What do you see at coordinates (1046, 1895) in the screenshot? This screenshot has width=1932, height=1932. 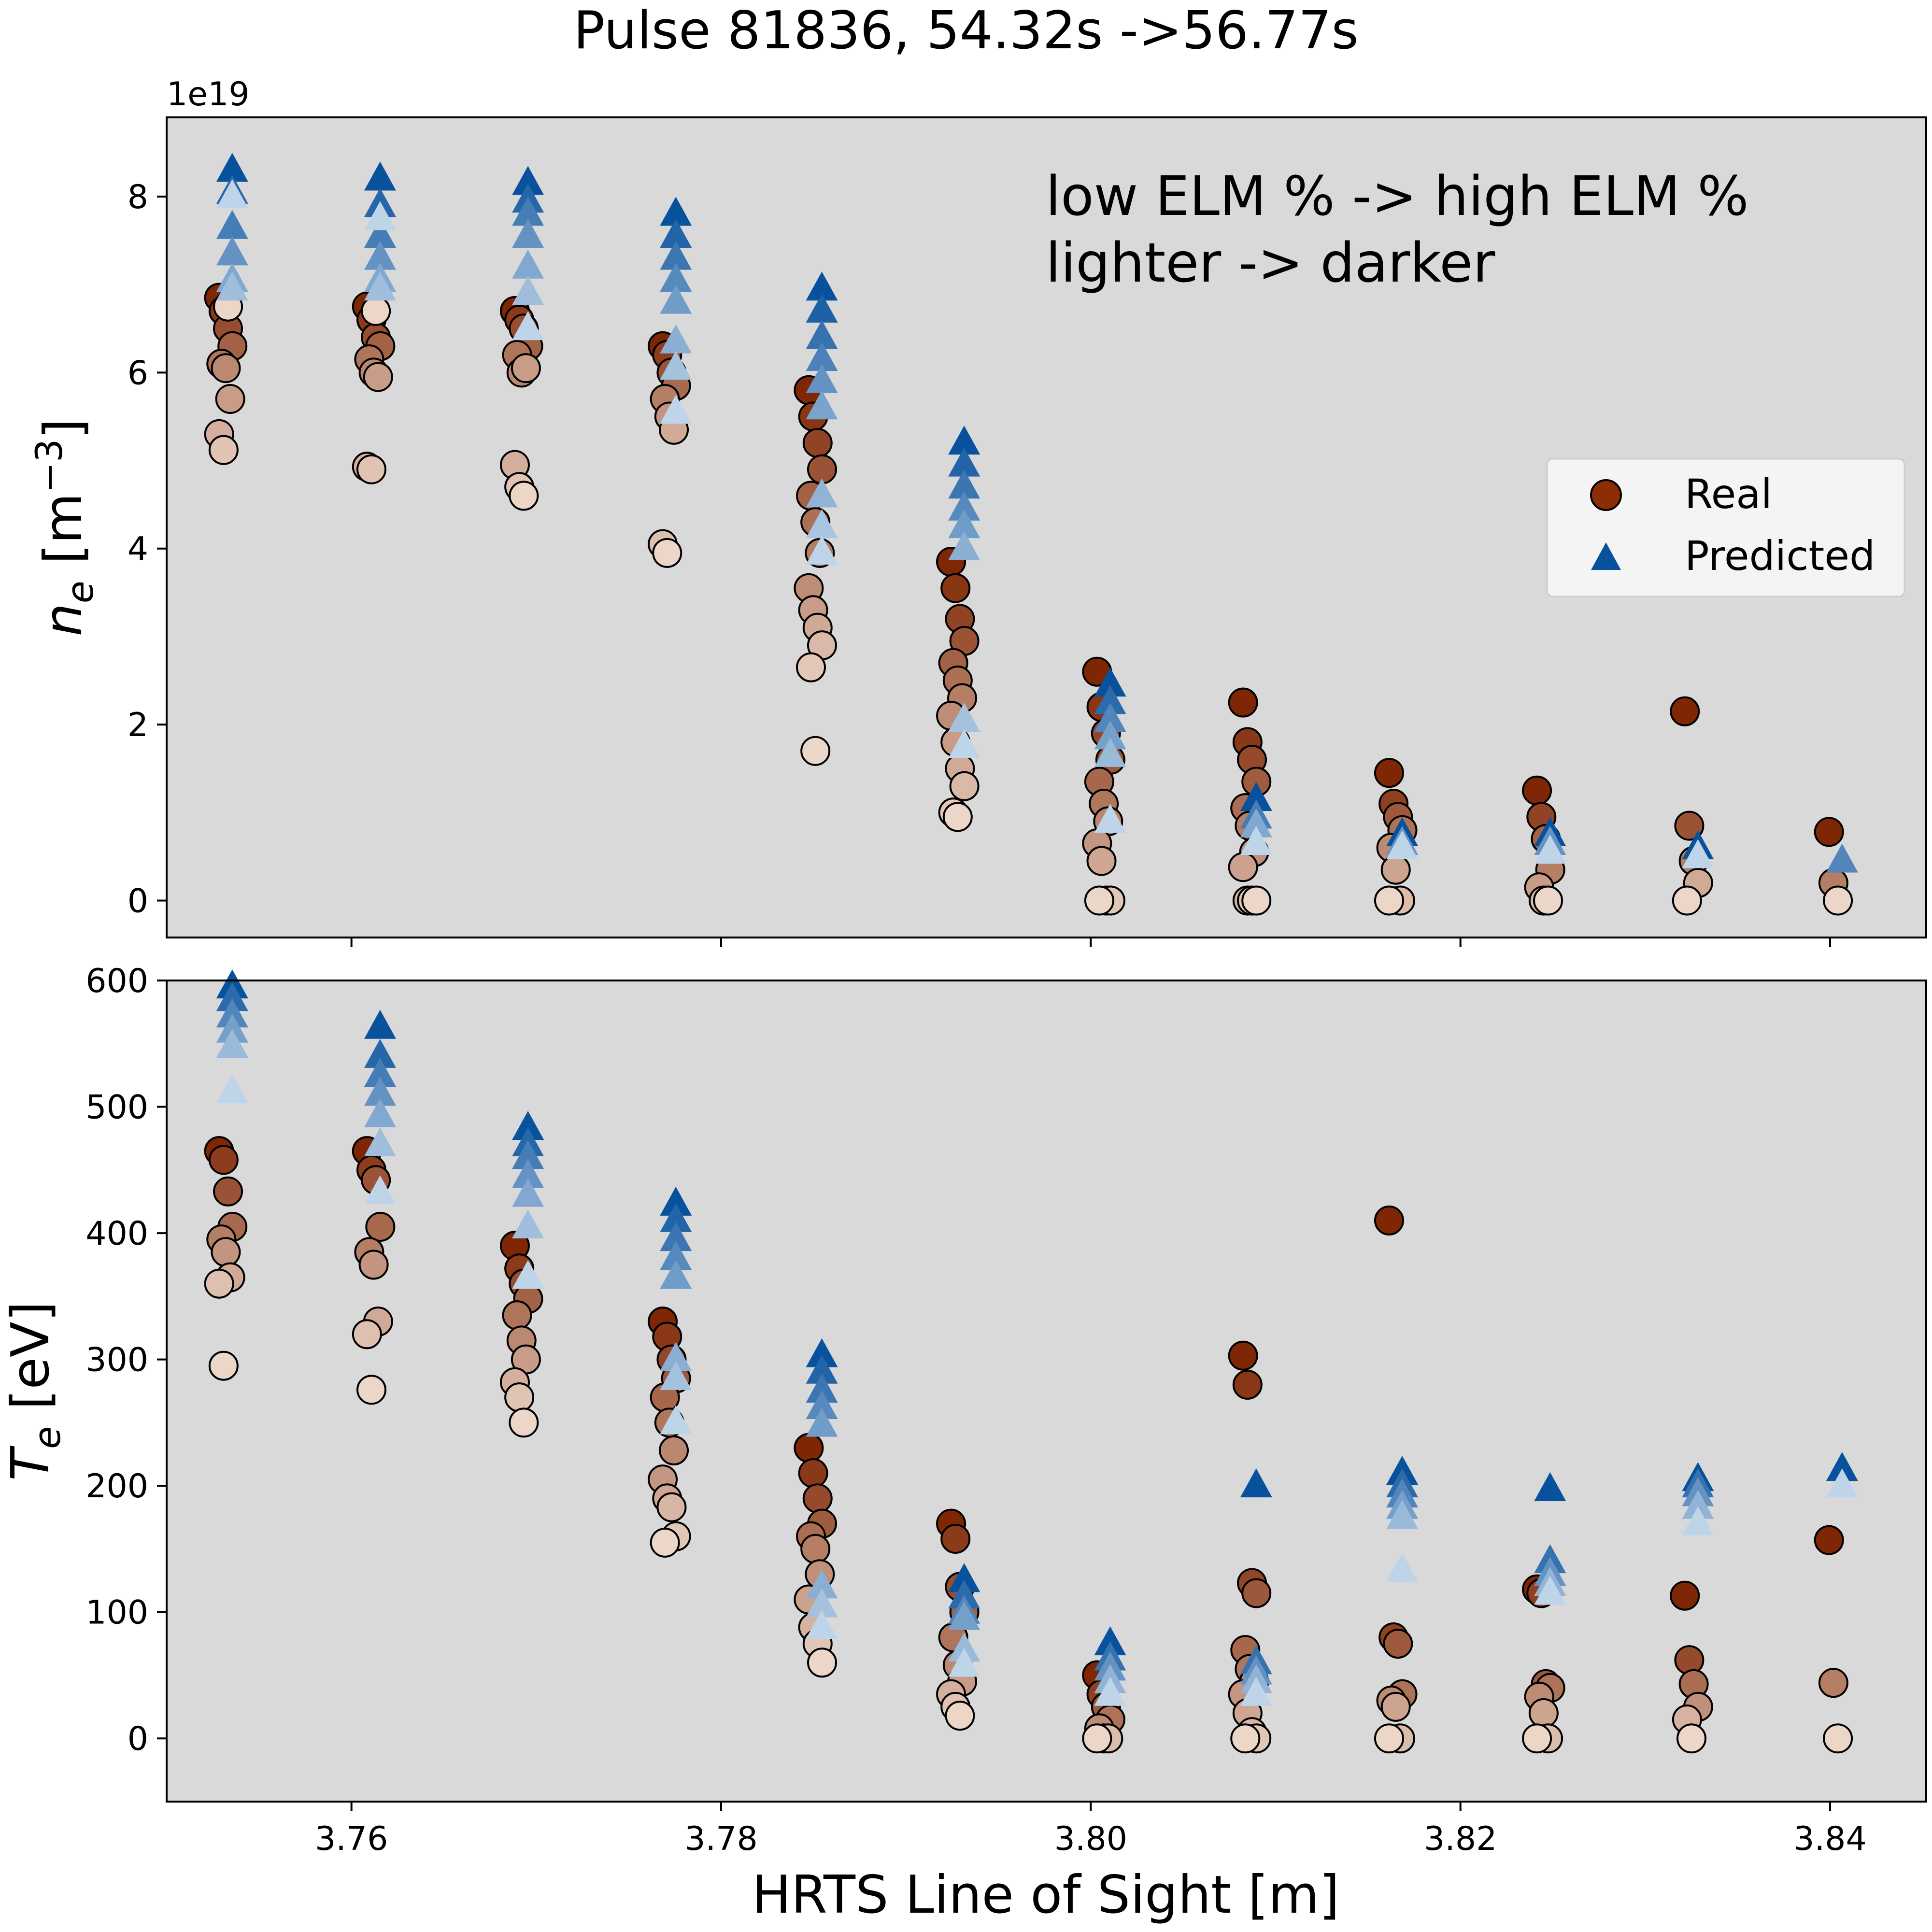 I see `x-axis-label: HRTS Line of Sight [m]` at bounding box center [1046, 1895].